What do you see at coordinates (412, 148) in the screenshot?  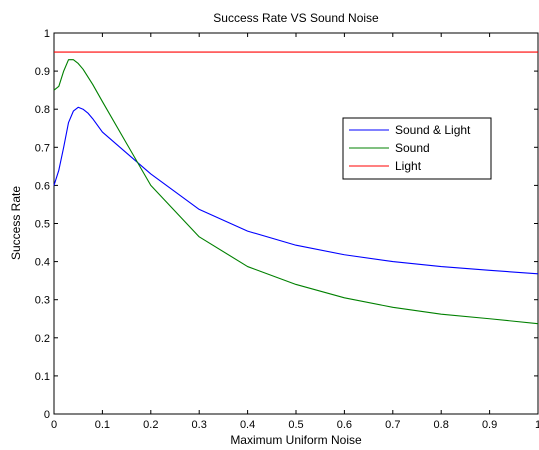 I see `legend-label-sound: Sound` at bounding box center [412, 148].